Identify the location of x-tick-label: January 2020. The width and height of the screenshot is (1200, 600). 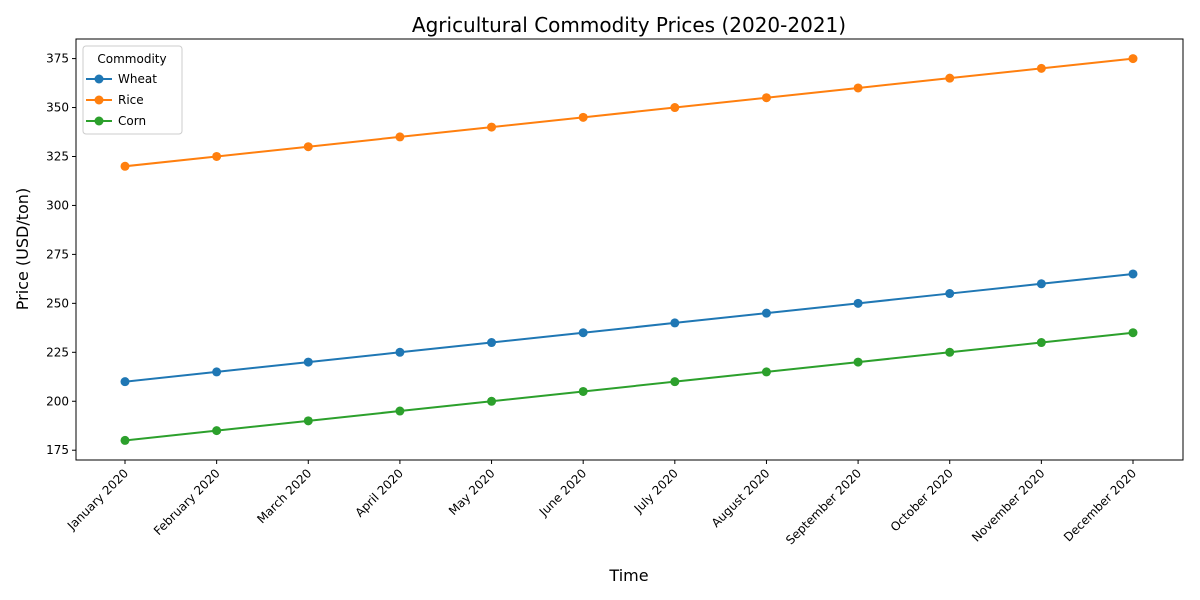
(97, 499).